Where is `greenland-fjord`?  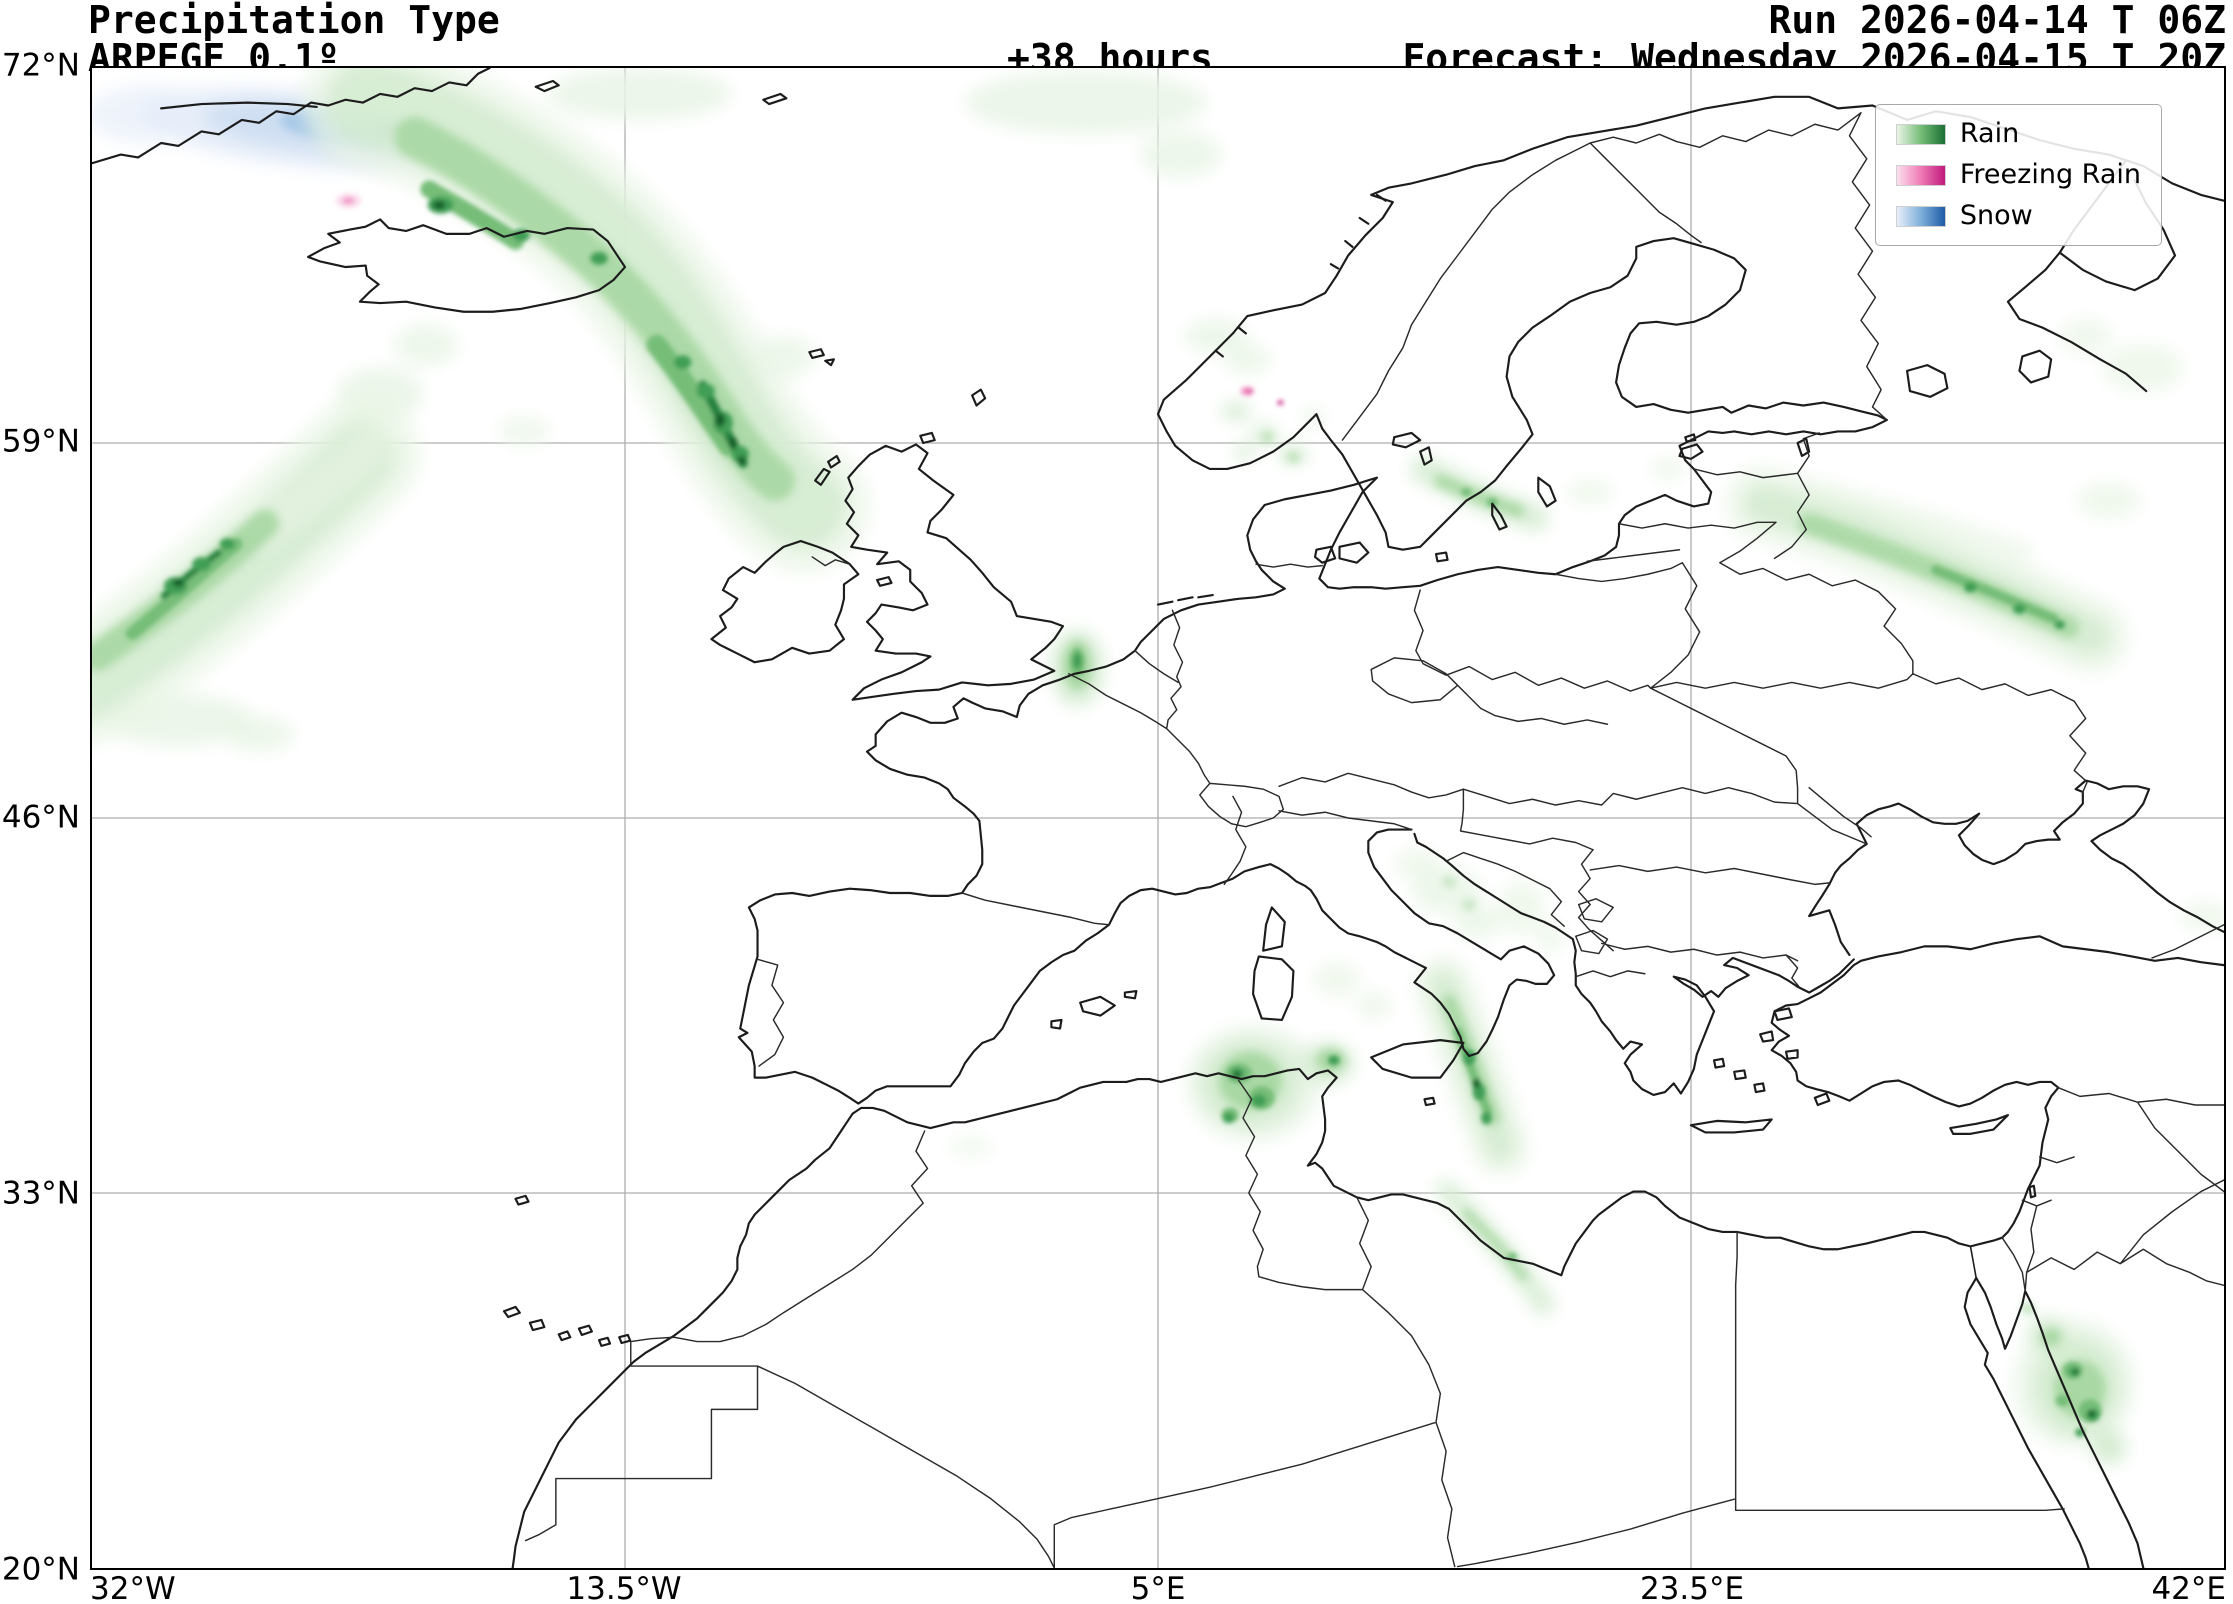
greenland-fjord is located at coordinates (239, 105).